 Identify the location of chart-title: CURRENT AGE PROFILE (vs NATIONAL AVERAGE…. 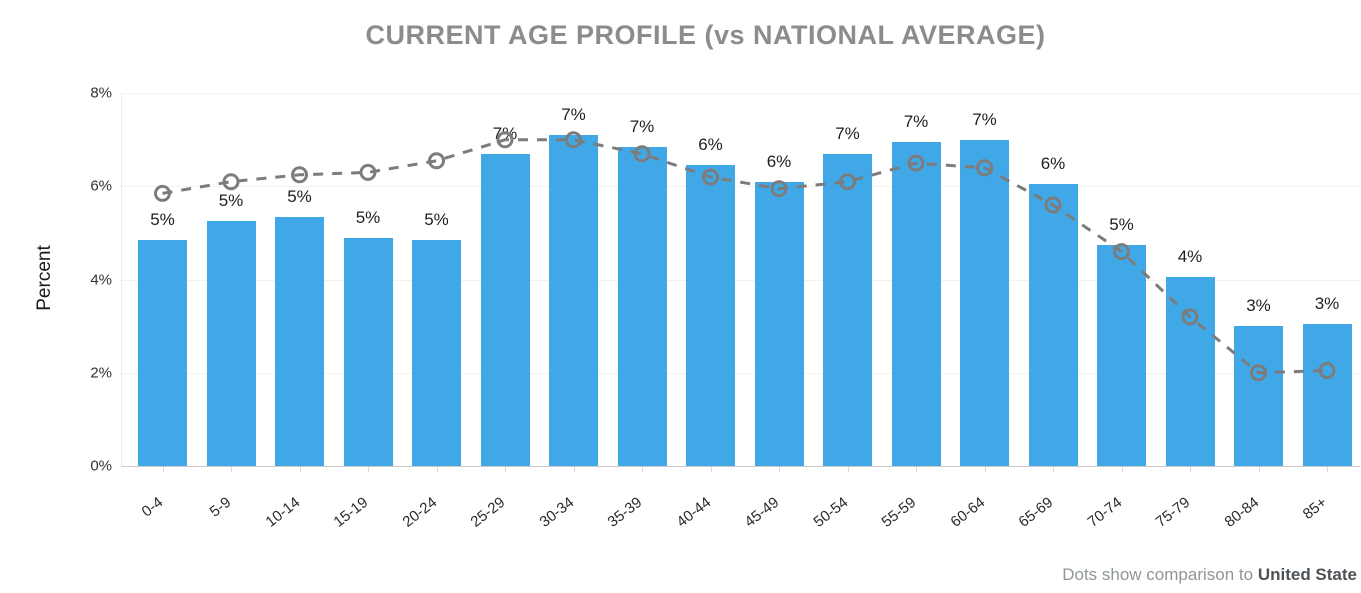
(705, 35).